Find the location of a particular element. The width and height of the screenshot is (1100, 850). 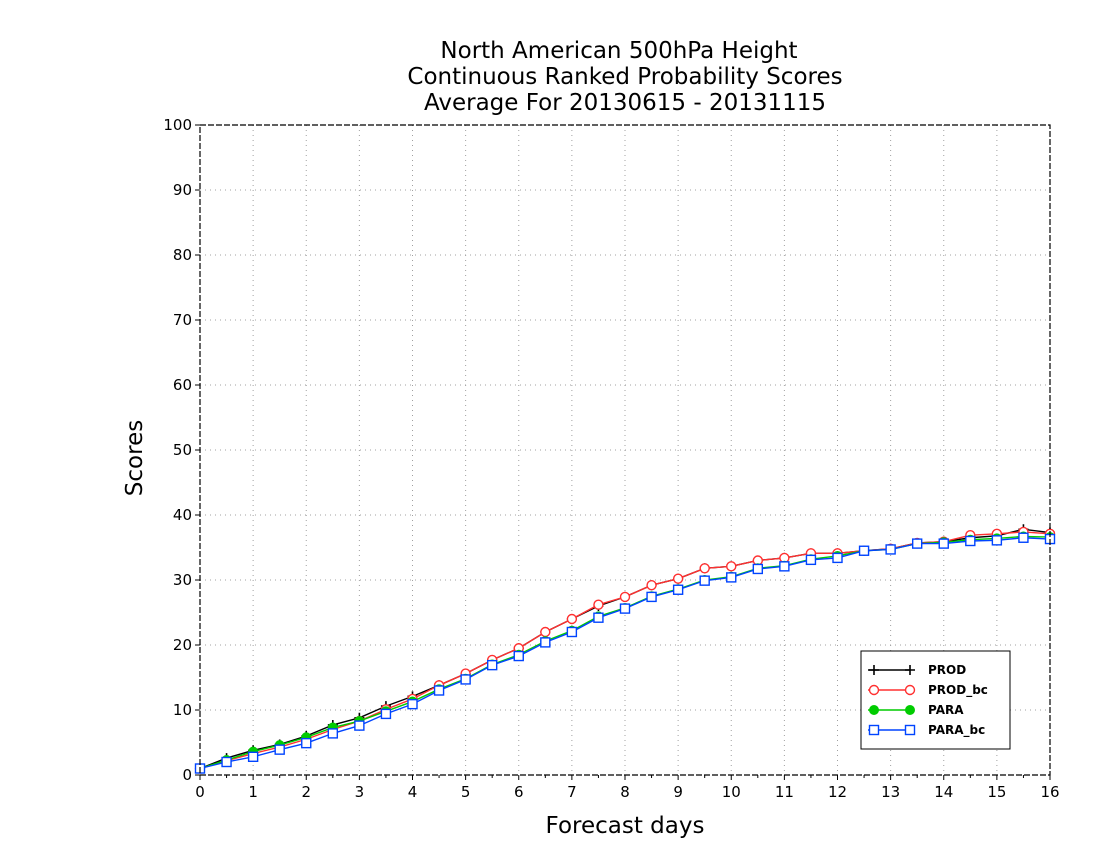

chart-title-line-3: Average For 20130615 - 20131115 is located at coordinates (625, 103).